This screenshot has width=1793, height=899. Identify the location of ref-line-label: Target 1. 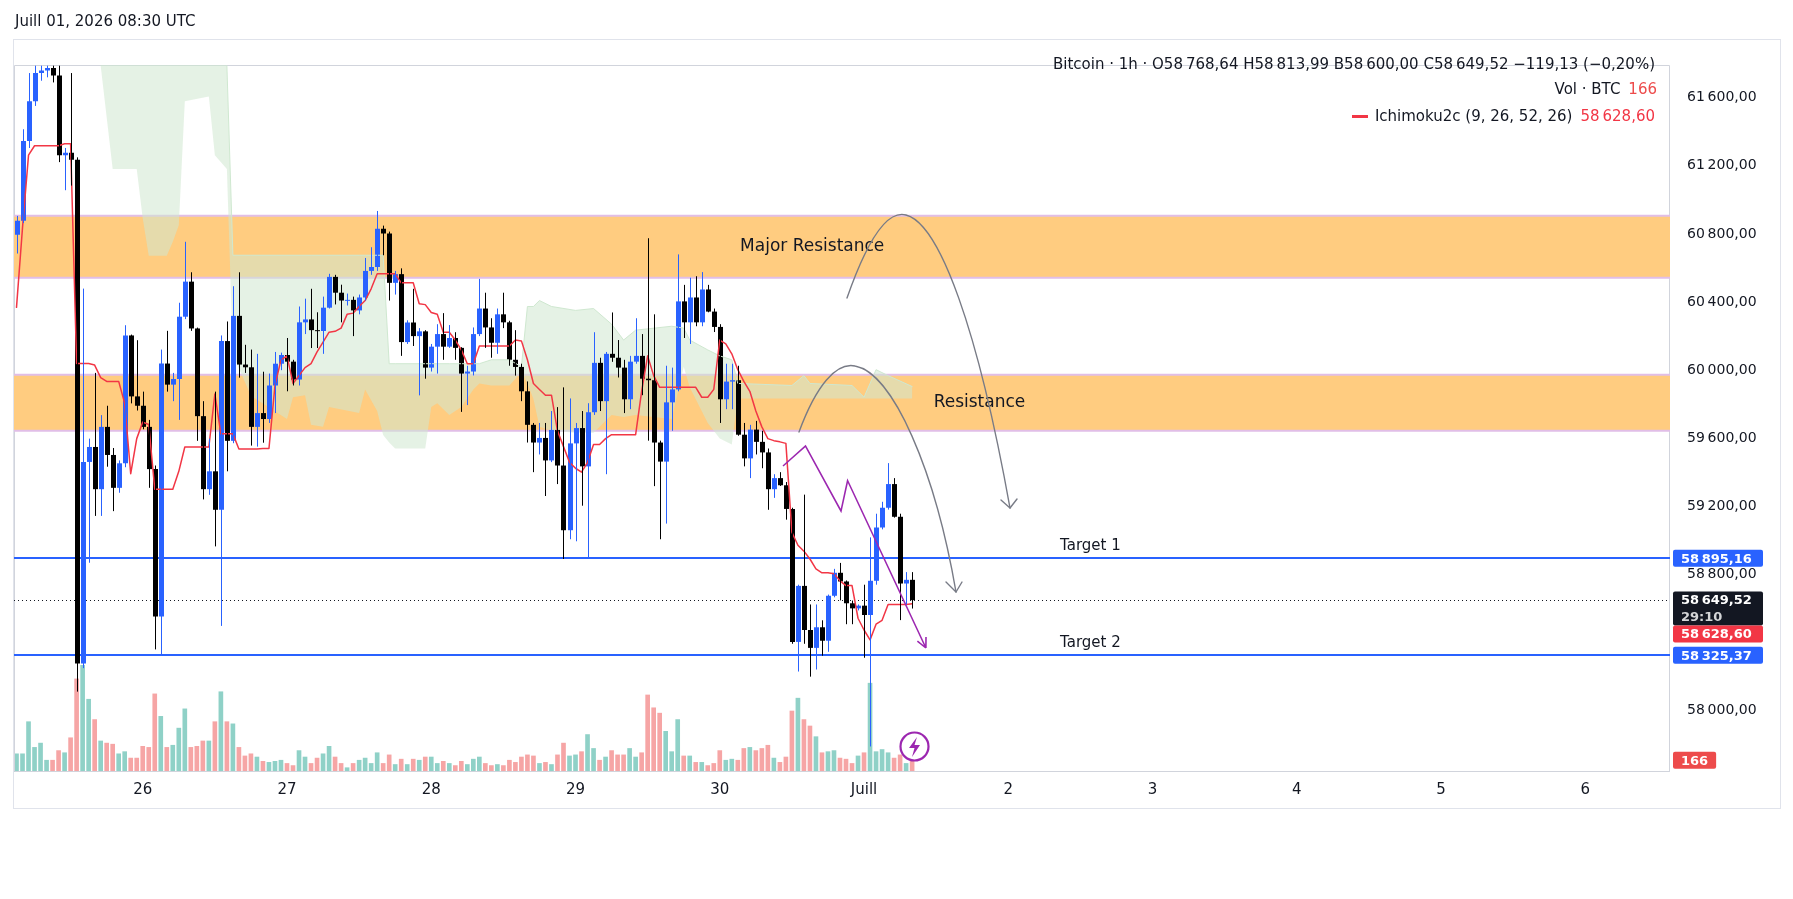
(1090, 544).